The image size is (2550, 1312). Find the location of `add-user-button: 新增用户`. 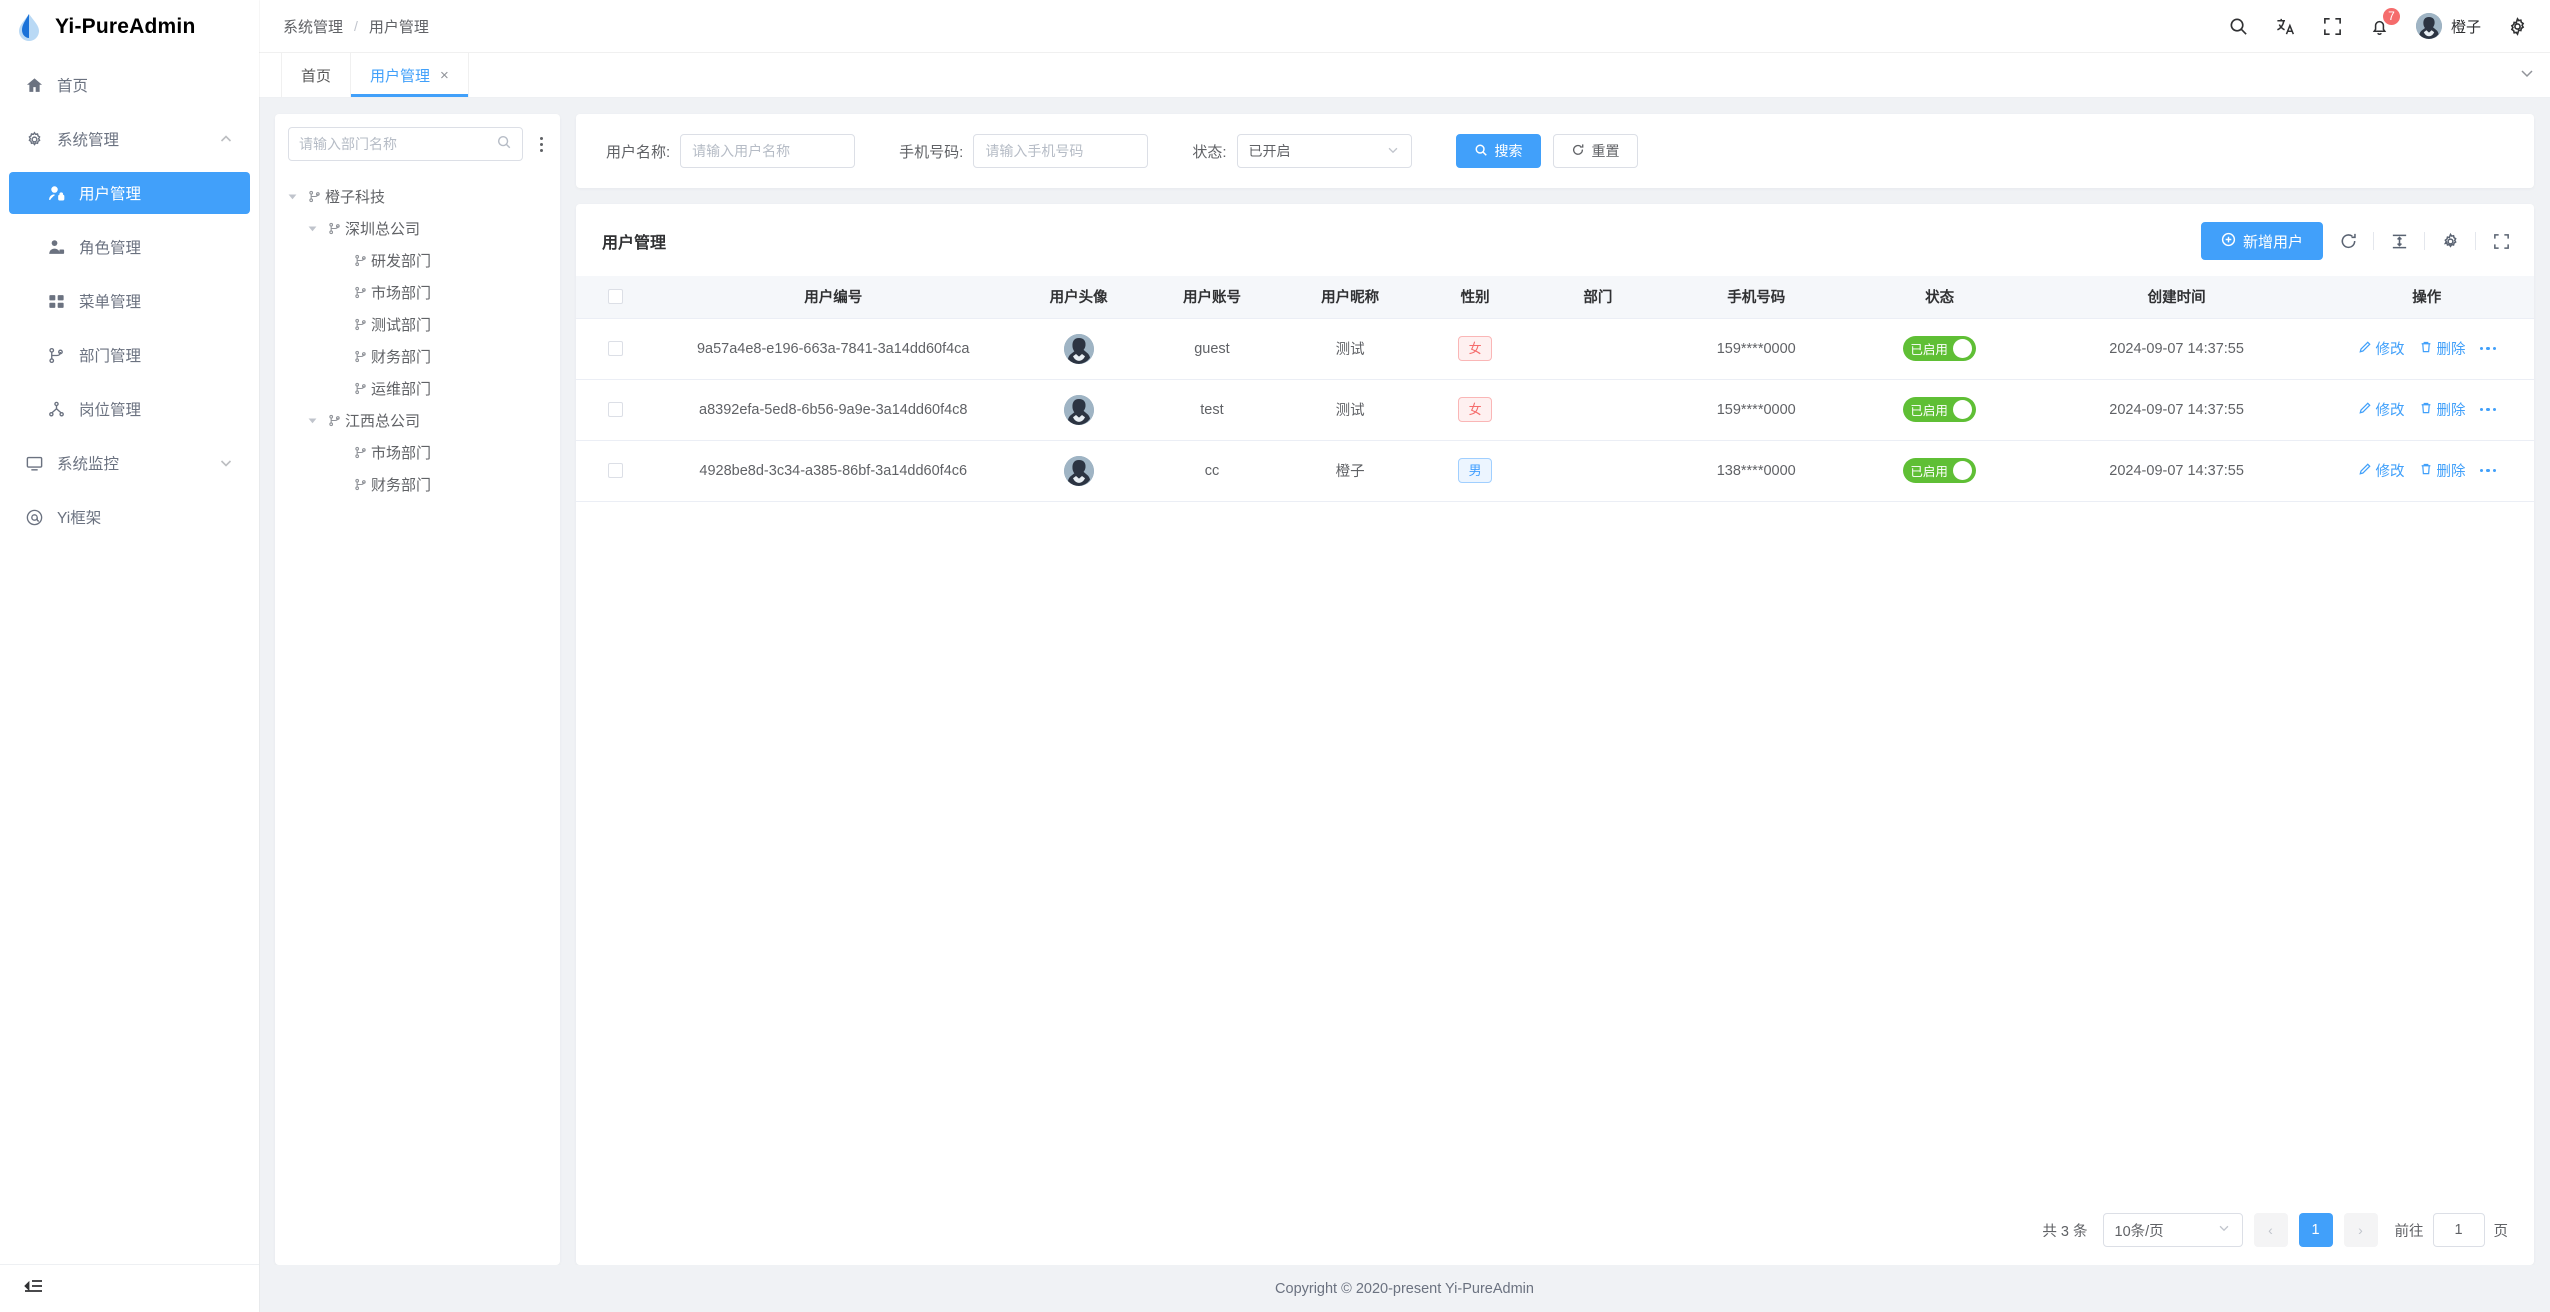

add-user-button: 新增用户 is located at coordinates (2261, 241).